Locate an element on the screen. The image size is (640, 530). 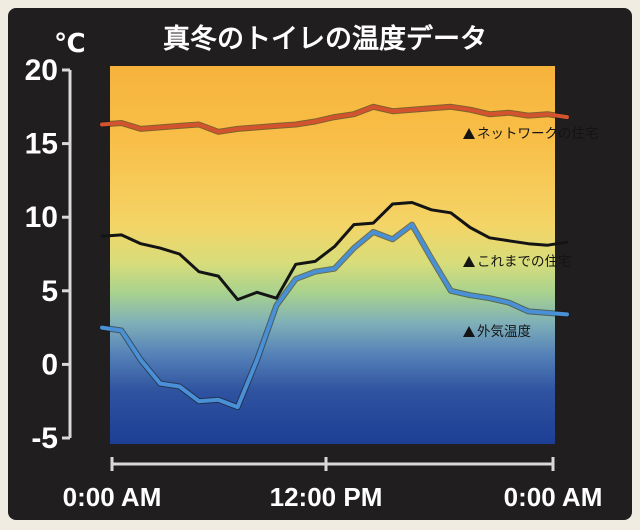
x-axis: 0:00 AM 12:00 PM 0:00 AM is located at coordinates (333, 484).